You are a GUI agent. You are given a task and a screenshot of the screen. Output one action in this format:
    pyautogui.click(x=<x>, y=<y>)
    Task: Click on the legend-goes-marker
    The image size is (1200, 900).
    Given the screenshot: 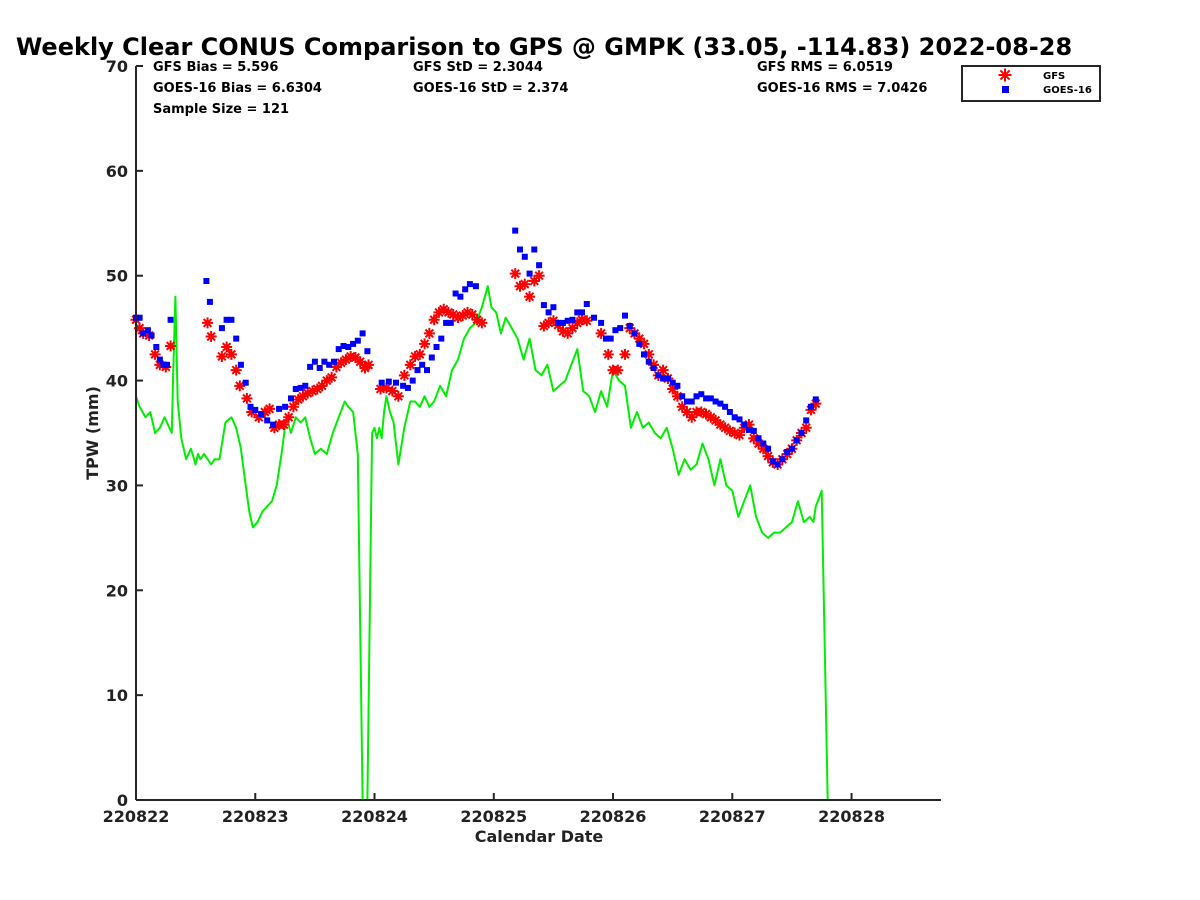 What is the action you would take?
    pyautogui.click(x=1005, y=89)
    